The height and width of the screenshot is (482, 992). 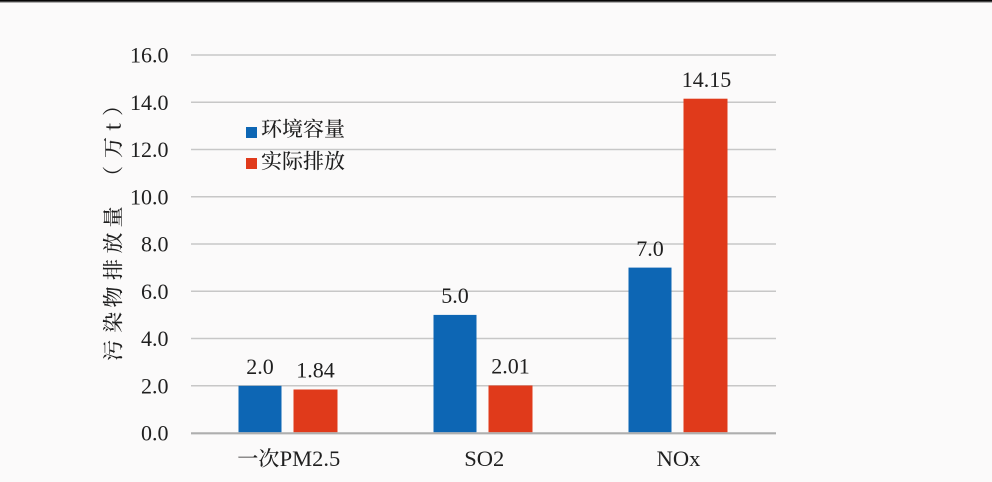 I want to click on svg-text: 8.0, so click(x=155, y=244).